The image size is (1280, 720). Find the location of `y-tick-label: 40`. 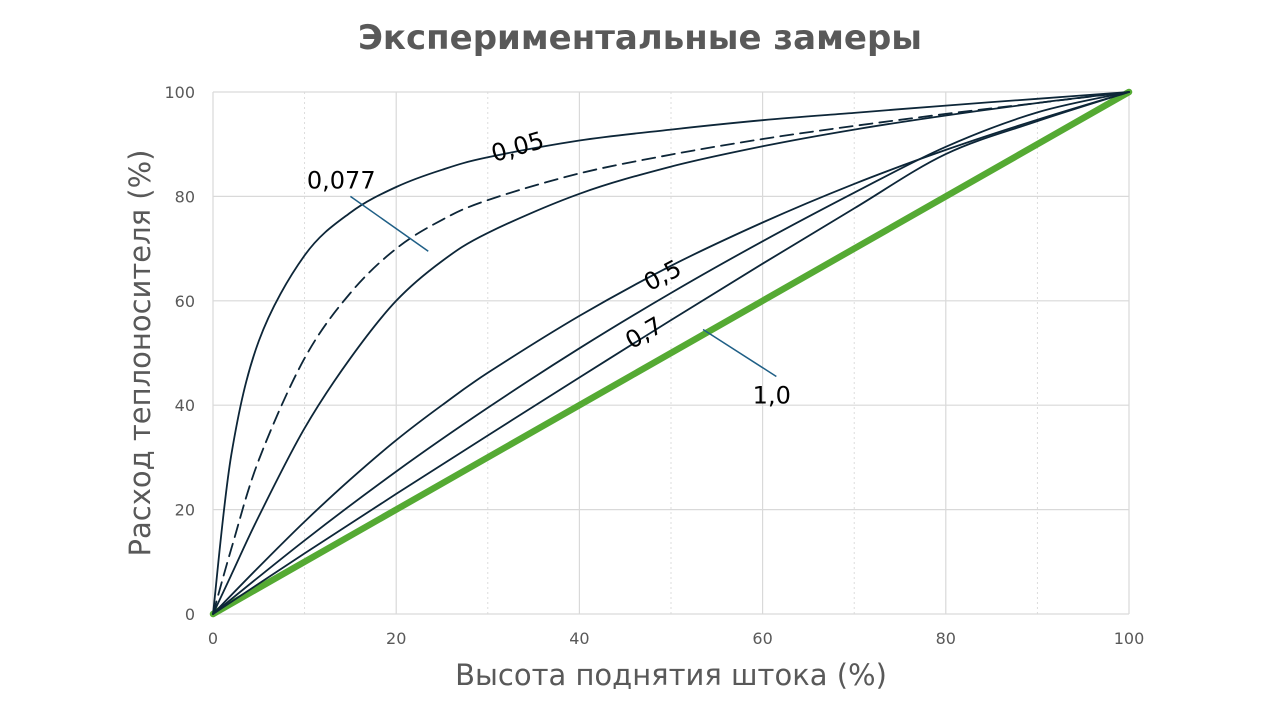

y-tick-label: 40 is located at coordinates (185, 405).